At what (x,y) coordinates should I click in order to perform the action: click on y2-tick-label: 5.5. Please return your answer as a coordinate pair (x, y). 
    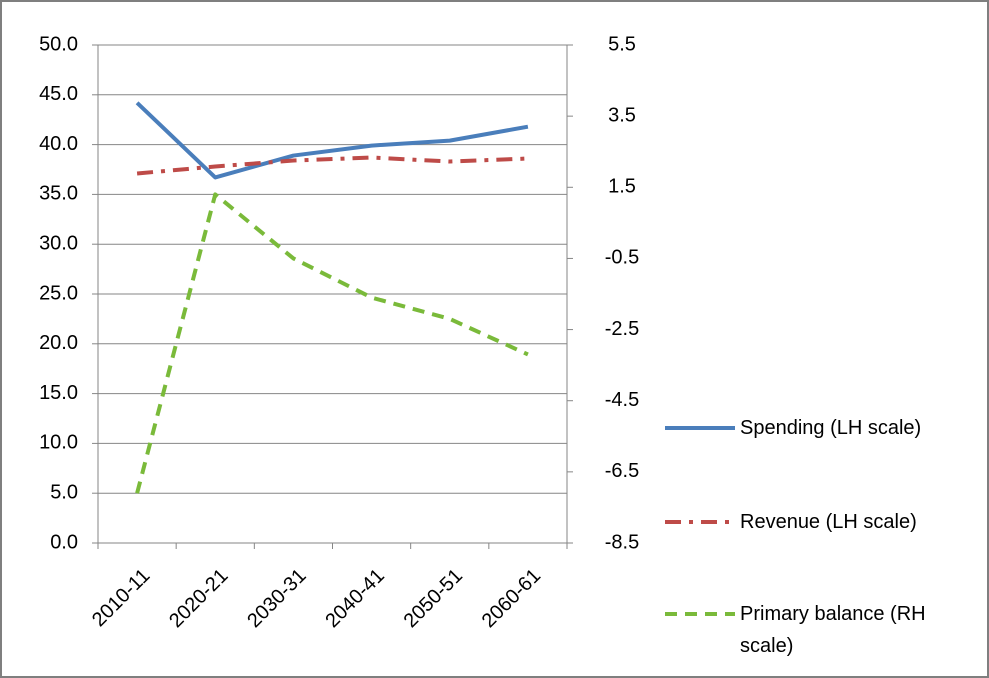
    Looking at the image, I should click on (622, 44).